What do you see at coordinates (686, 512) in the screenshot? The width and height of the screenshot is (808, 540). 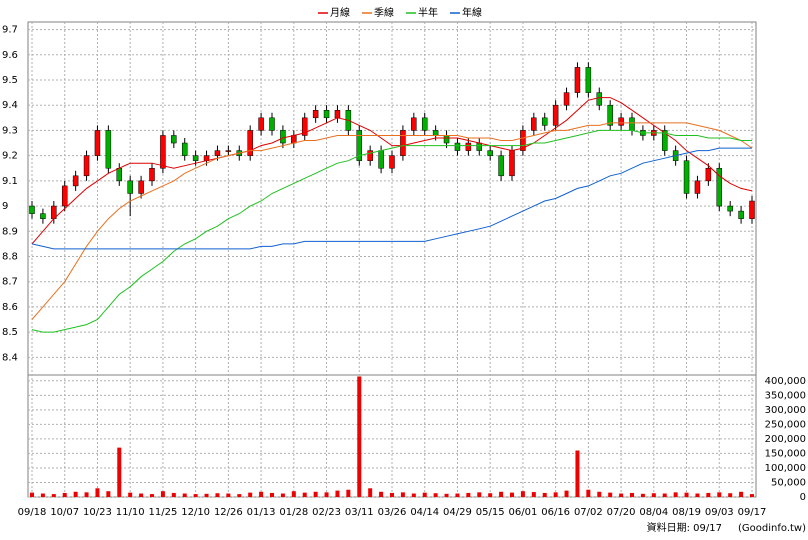 I see `x-tick-label: 08/19` at bounding box center [686, 512].